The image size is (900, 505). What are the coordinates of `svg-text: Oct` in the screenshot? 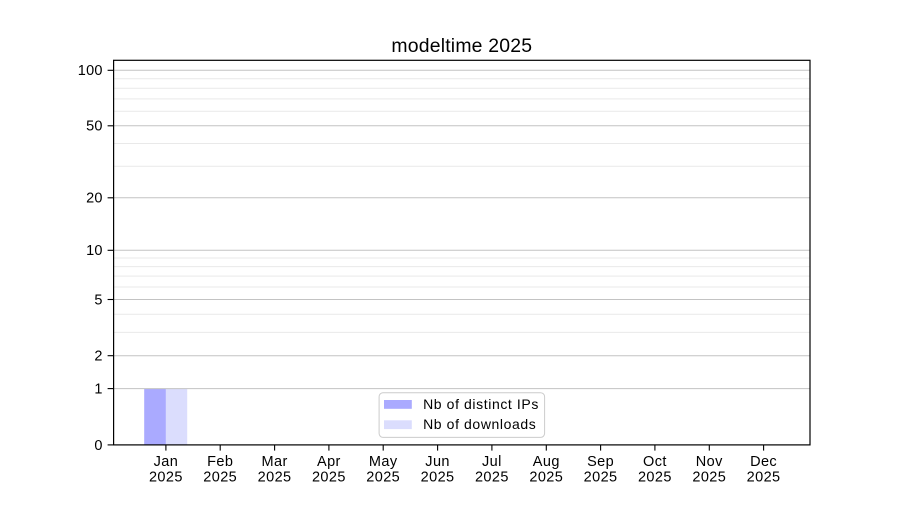 It's located at (655, 462).